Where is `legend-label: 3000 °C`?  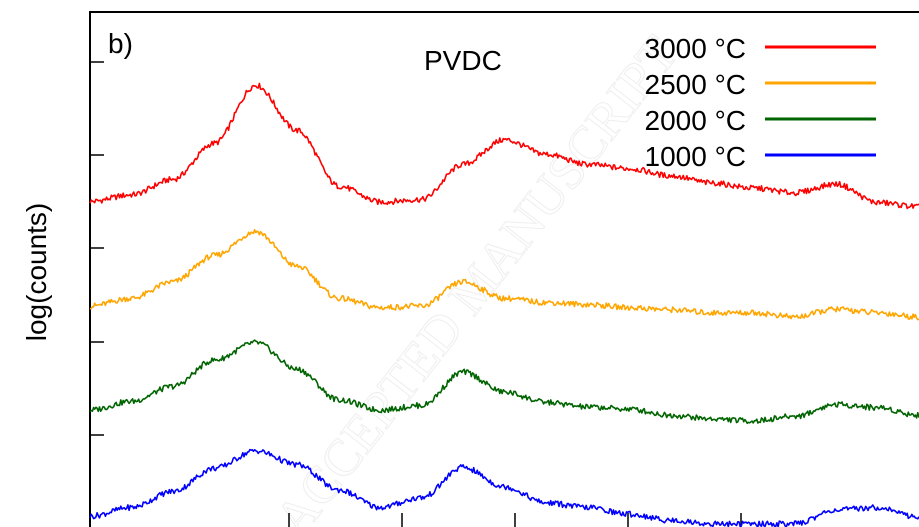
legend-label: 3000 °C is located at coordinates (696, 48).